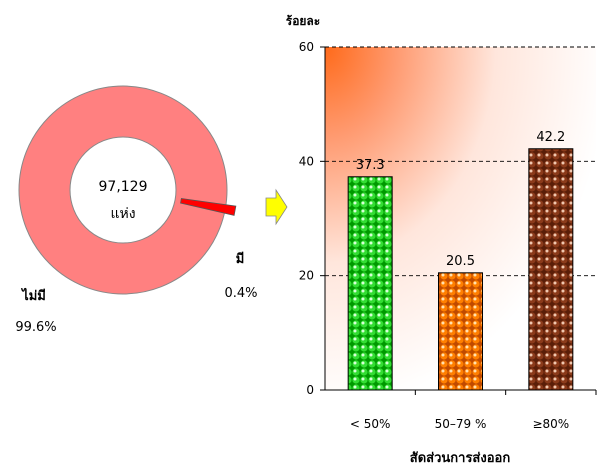  I want to click on y-tick-label: 0, so click(310, 390).